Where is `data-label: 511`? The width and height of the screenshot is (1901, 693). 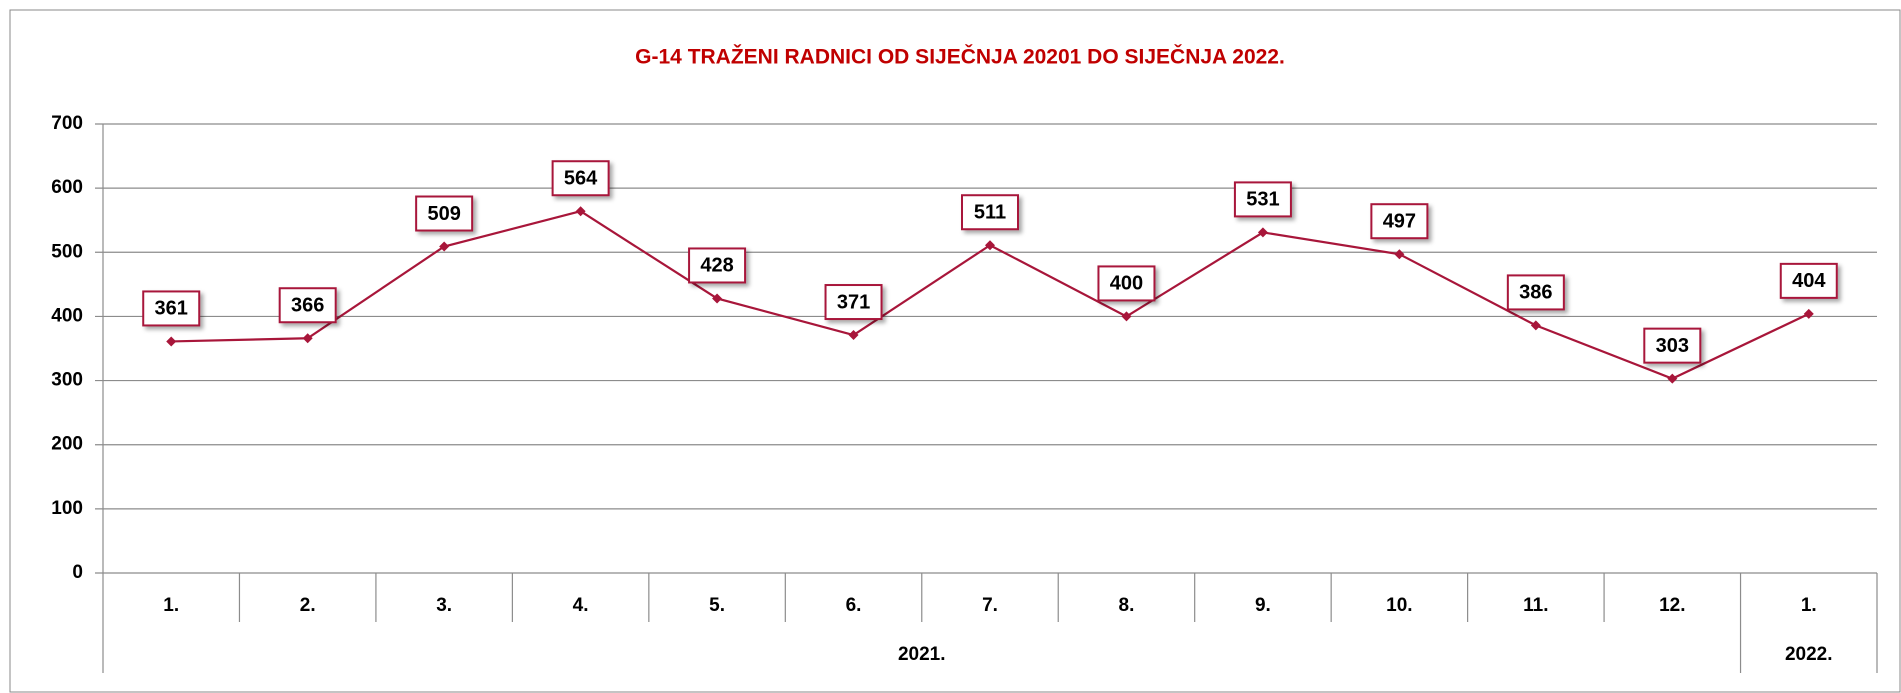
data-label: 511 is located at coordinates (990, 213).